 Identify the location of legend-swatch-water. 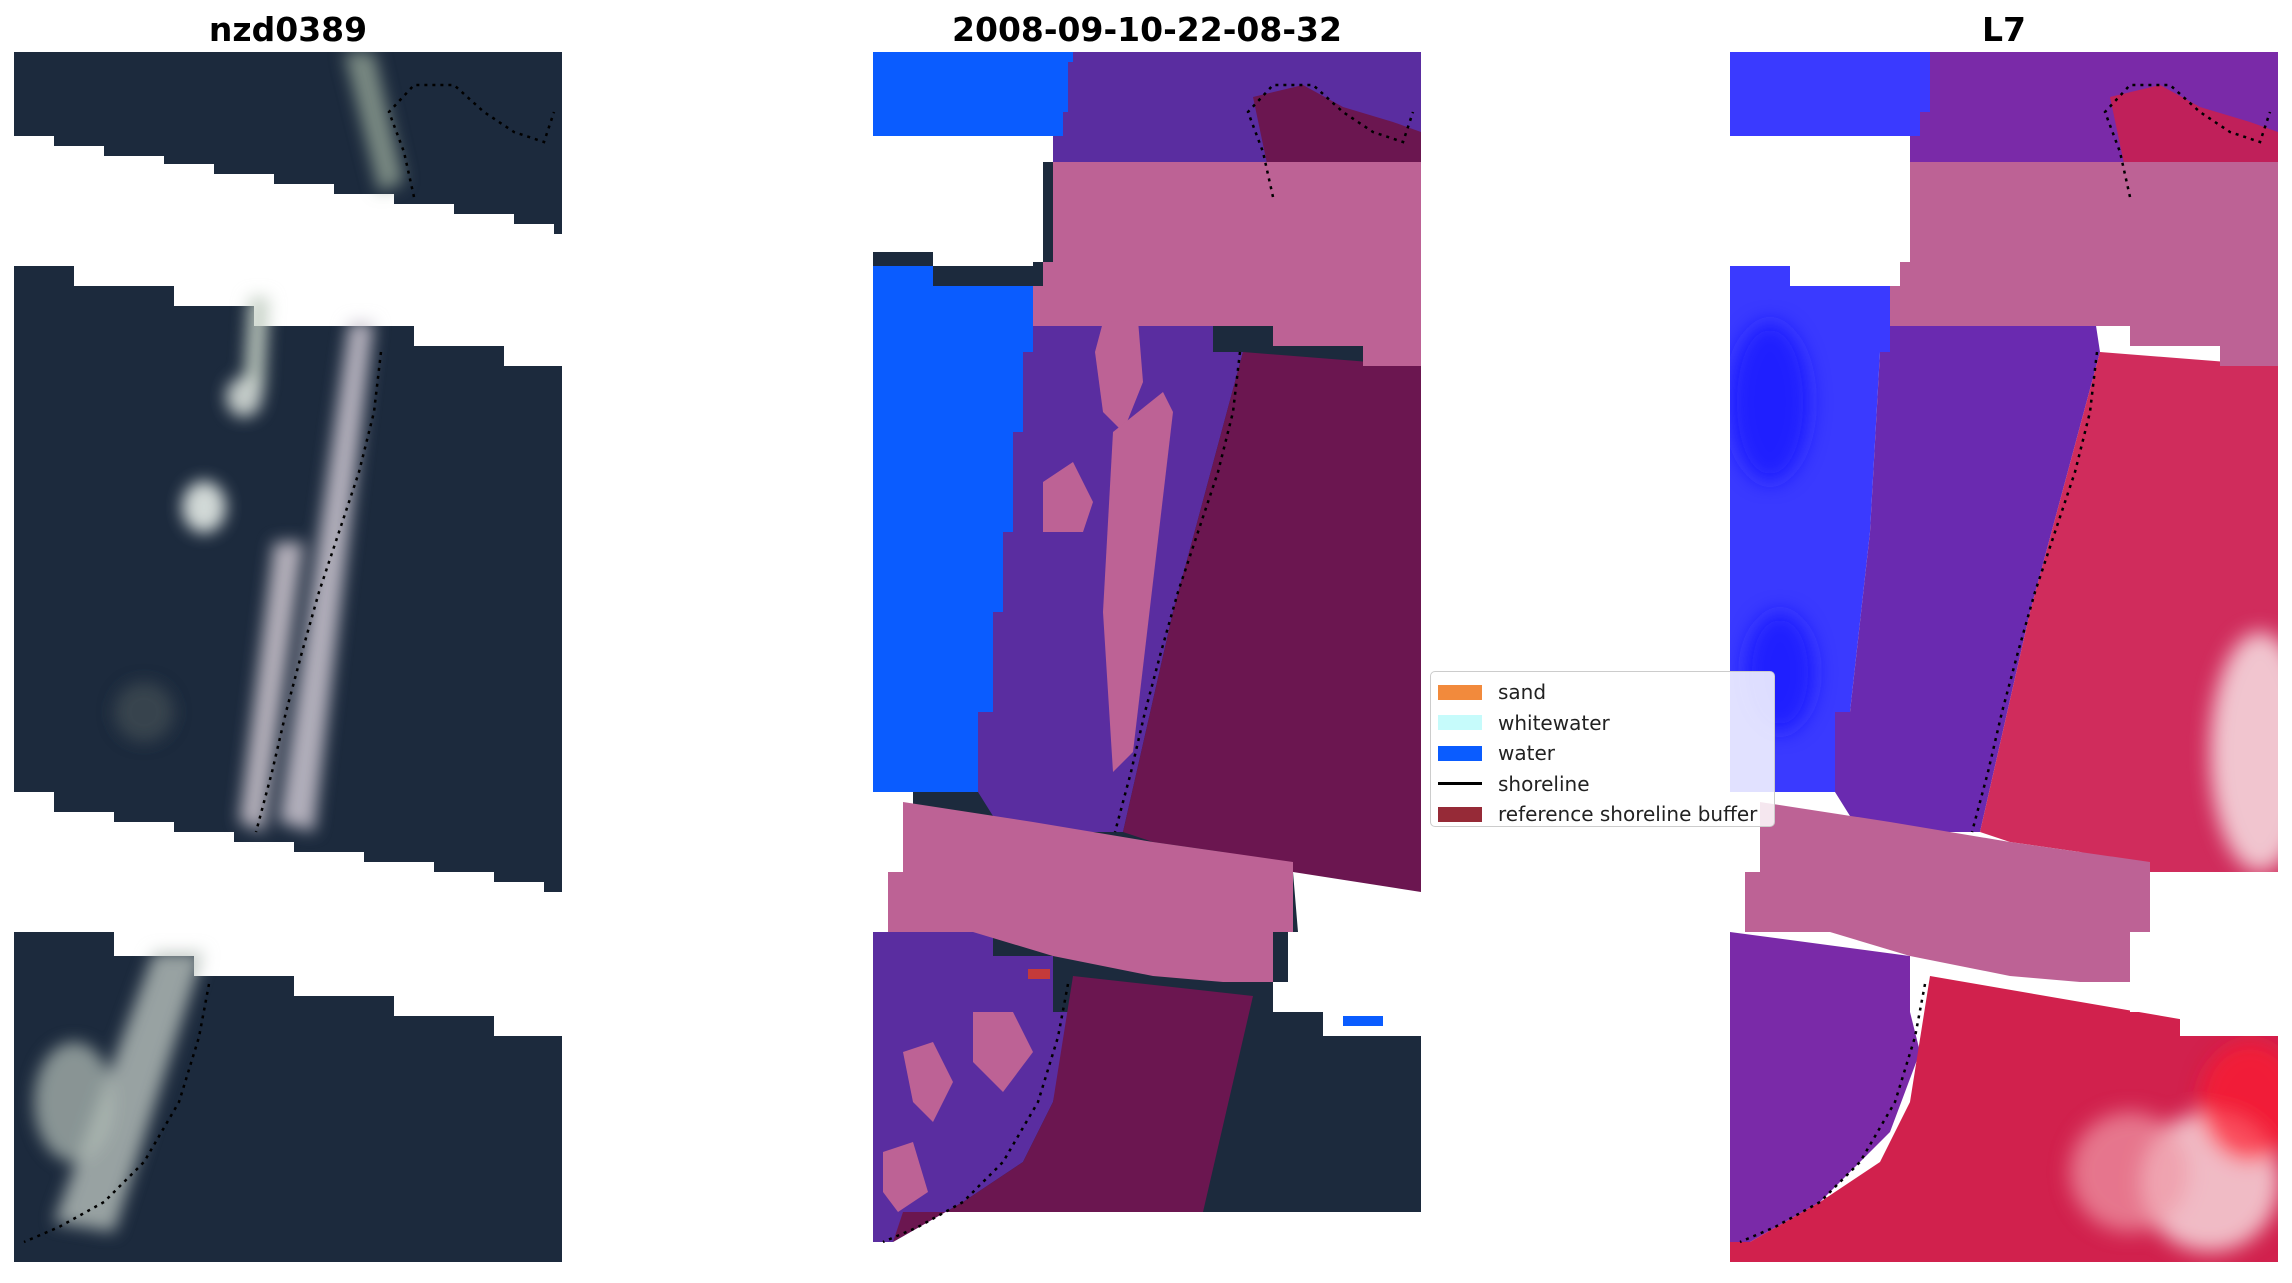
(1460, 753).